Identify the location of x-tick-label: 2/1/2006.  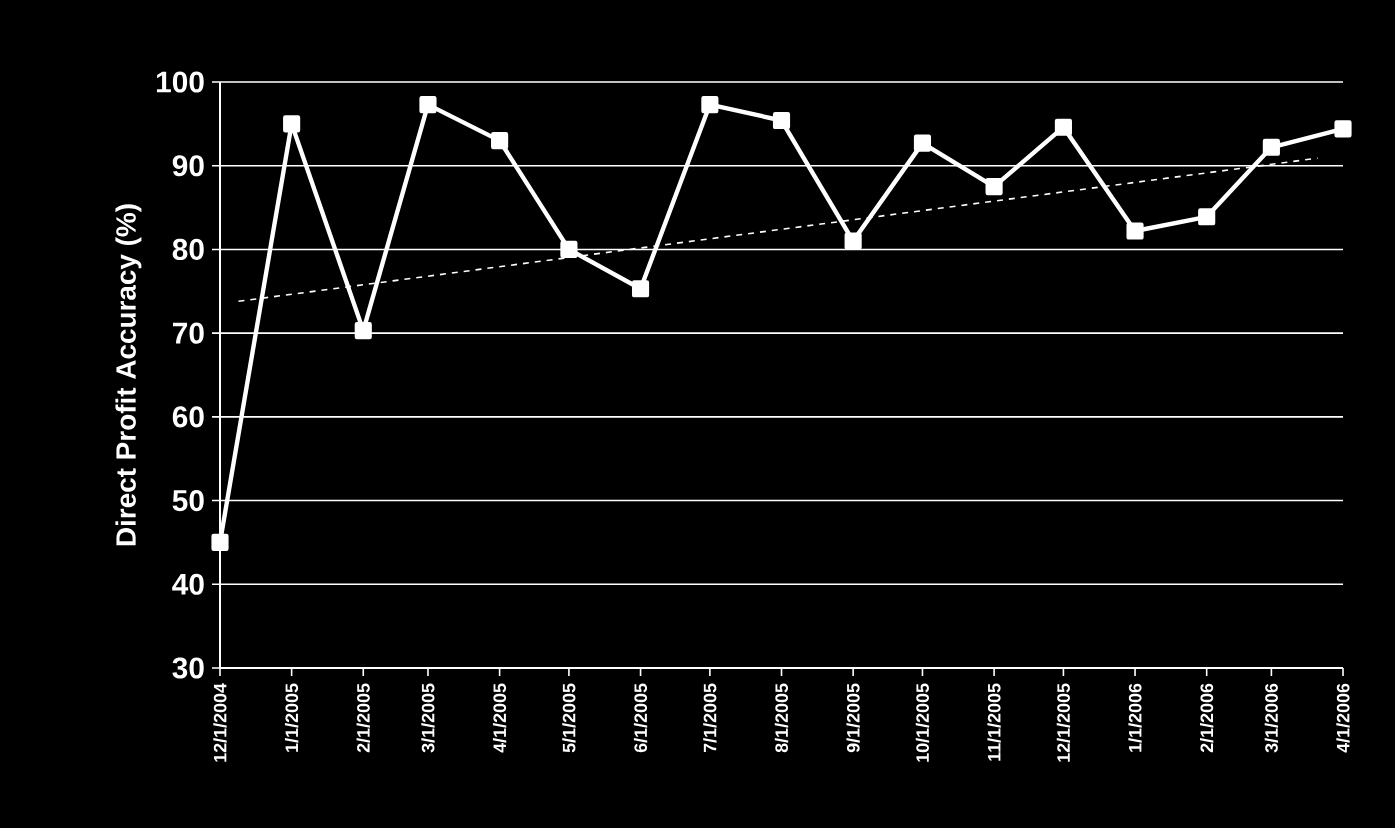
(1207, 718).